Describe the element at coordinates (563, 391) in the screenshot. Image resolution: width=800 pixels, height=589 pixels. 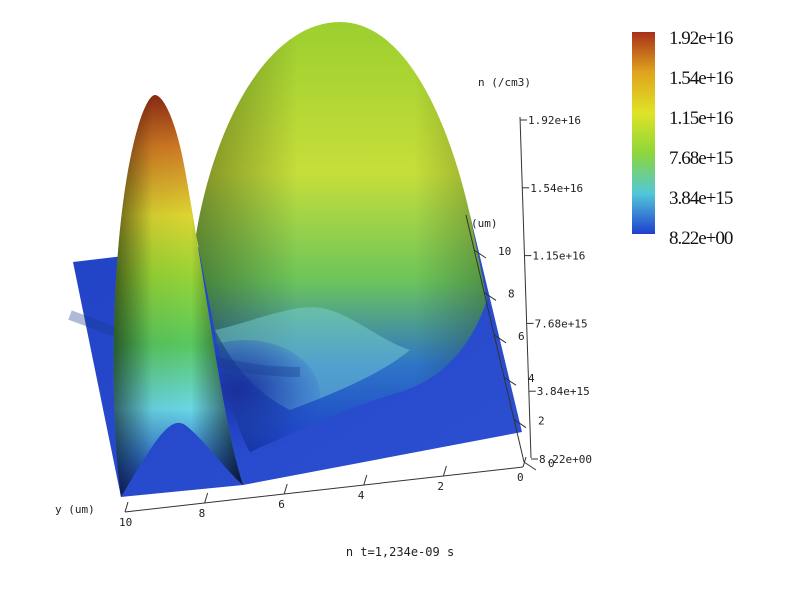
I see `z-tick-label: 3.84e+15` at that location.